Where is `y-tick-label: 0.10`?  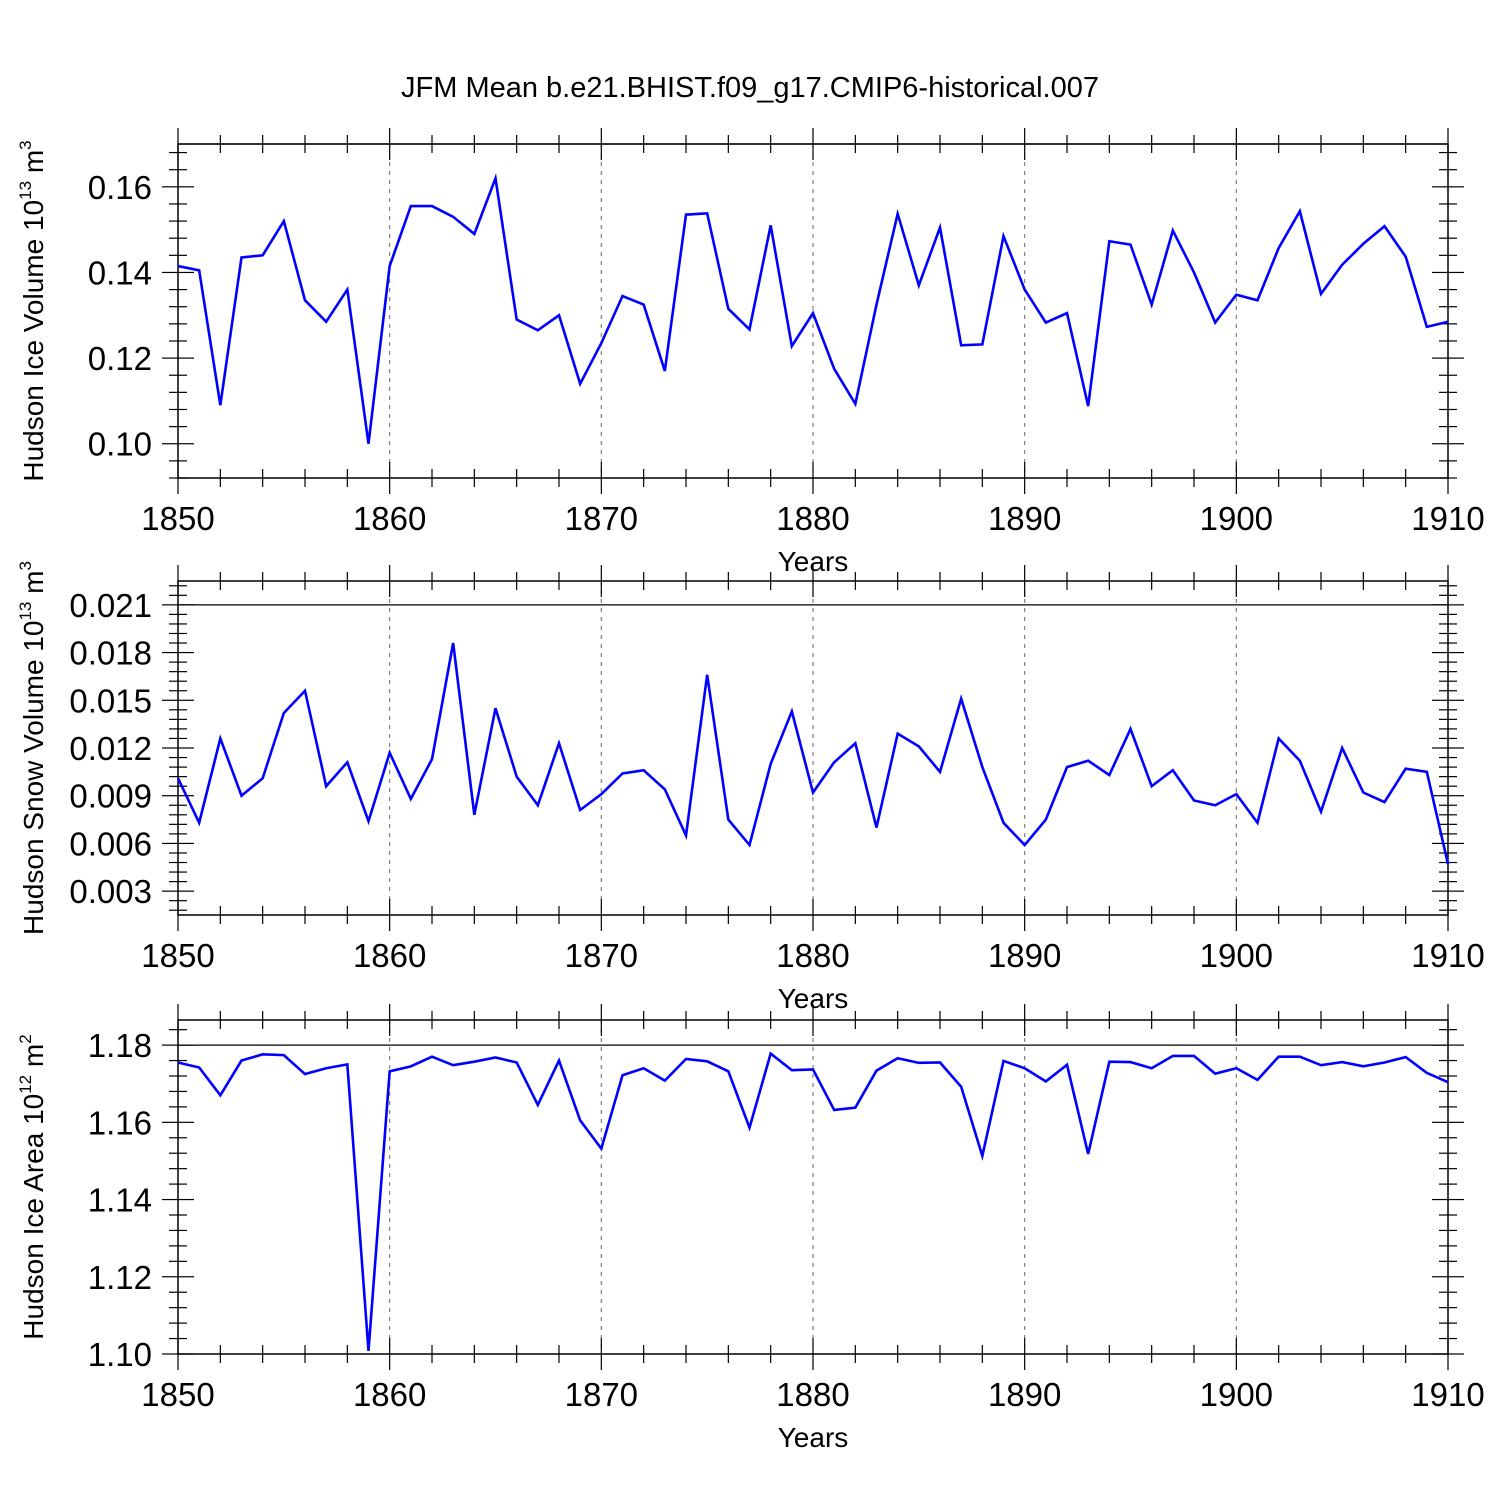
y-tick-label: 0.10 is located at coordinates (120, 444).